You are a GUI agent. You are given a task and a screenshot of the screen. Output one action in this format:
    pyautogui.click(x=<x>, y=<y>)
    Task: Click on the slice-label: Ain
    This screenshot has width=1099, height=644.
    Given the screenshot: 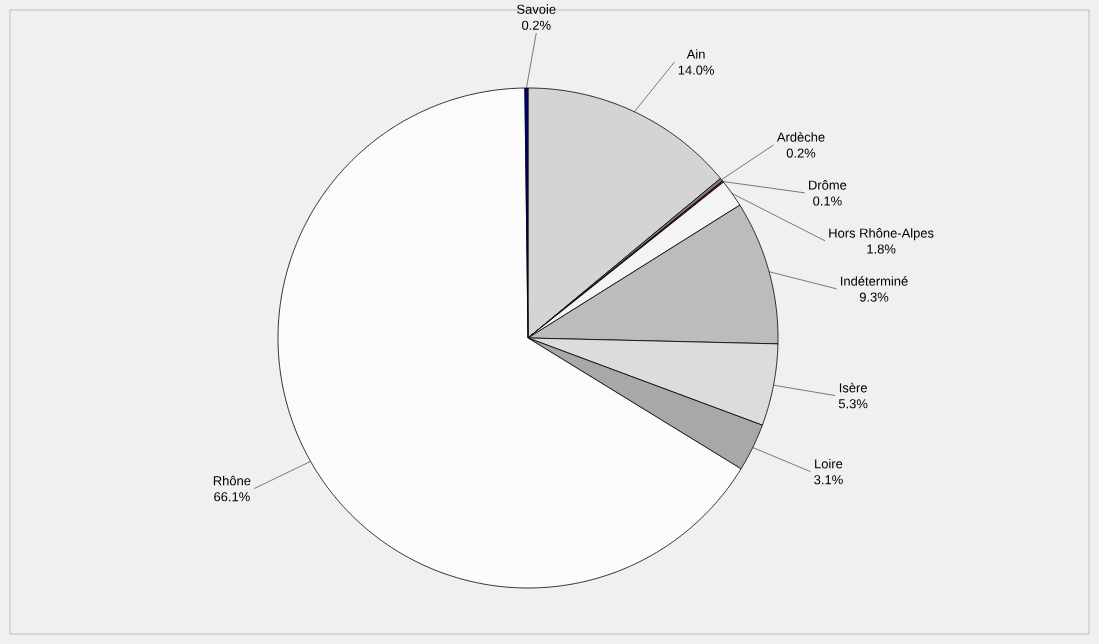 What is the action you would take?
    pyautogui.click(x=695, y=54)
    